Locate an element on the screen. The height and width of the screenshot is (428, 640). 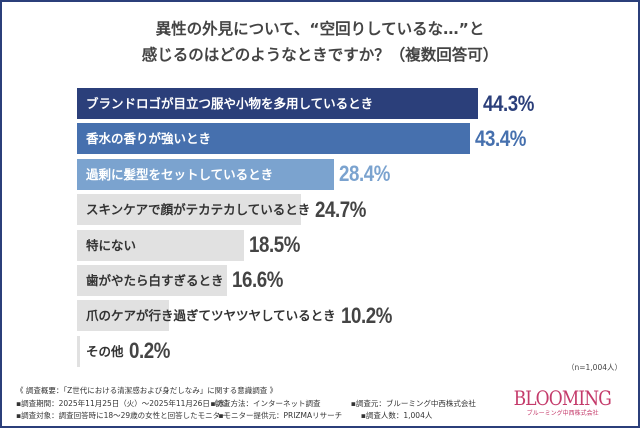
bar-label: スキンケアで顔がテカテカしているとき is located at coordinates (198, 210).